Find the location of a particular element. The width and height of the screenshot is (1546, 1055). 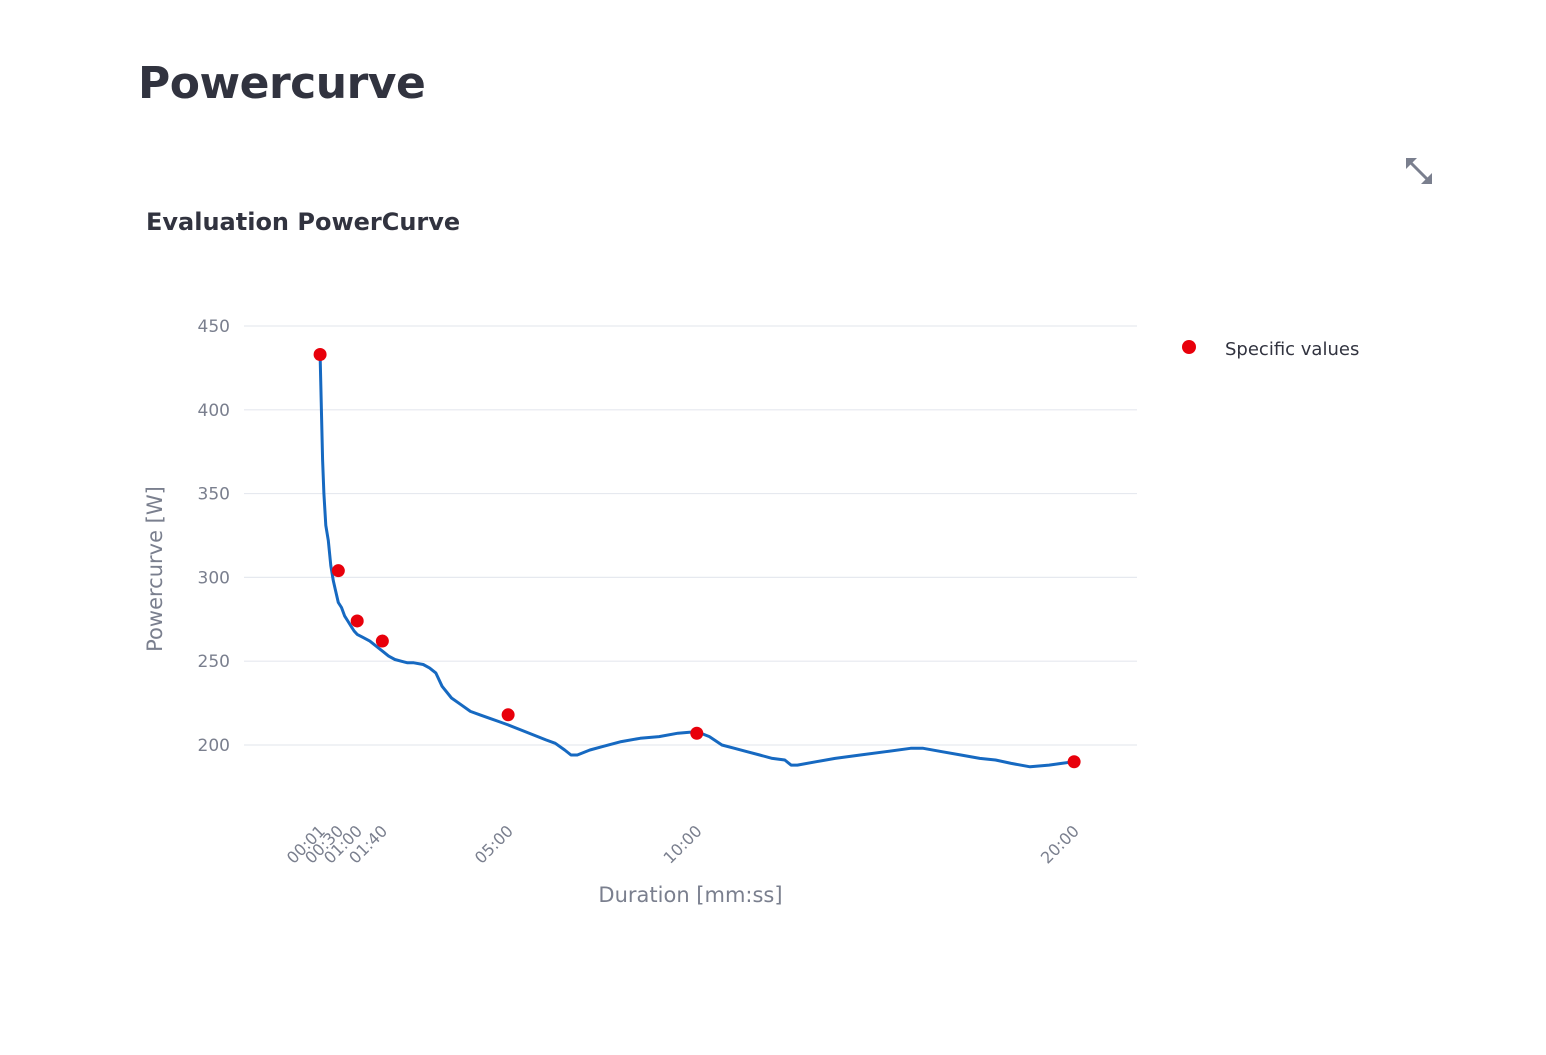

y-axis-label: Powercurve [W] is located at coordinates (155, 569).